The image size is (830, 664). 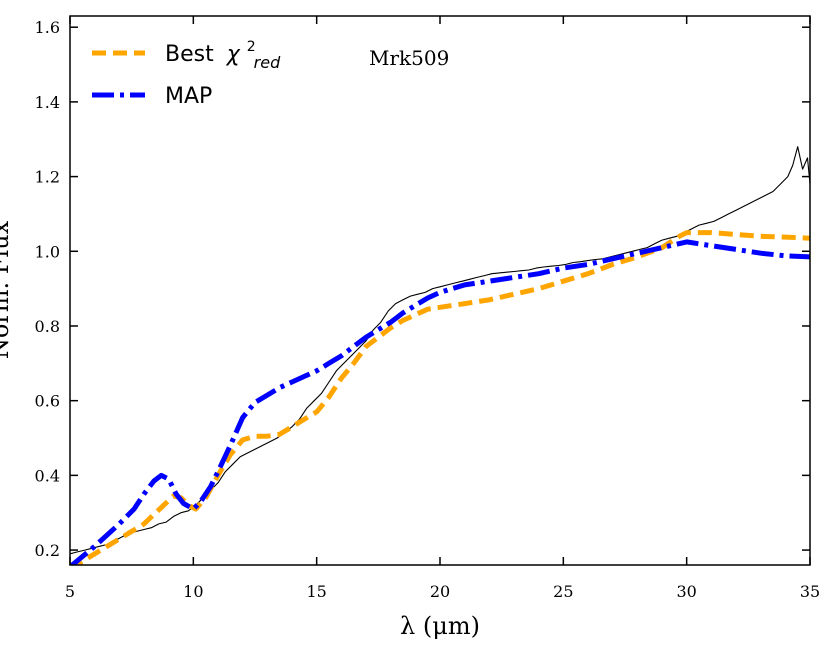 I want to click on y-tick-label: 0.8, so click(x=47, y=326).